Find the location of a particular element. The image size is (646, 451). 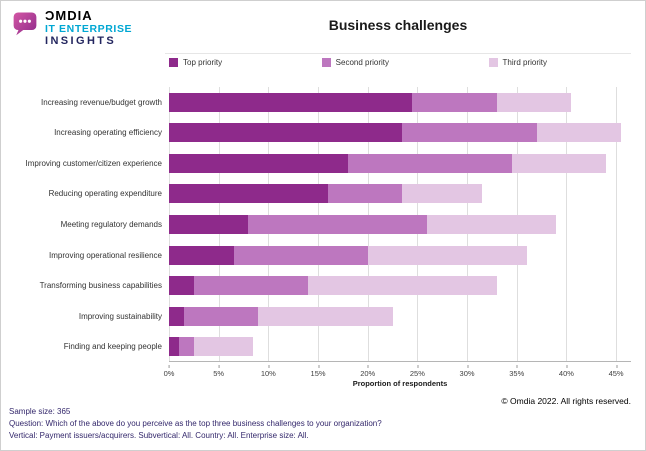

legend-item-second-priority: Second priority is located at coordinates (355, 62).